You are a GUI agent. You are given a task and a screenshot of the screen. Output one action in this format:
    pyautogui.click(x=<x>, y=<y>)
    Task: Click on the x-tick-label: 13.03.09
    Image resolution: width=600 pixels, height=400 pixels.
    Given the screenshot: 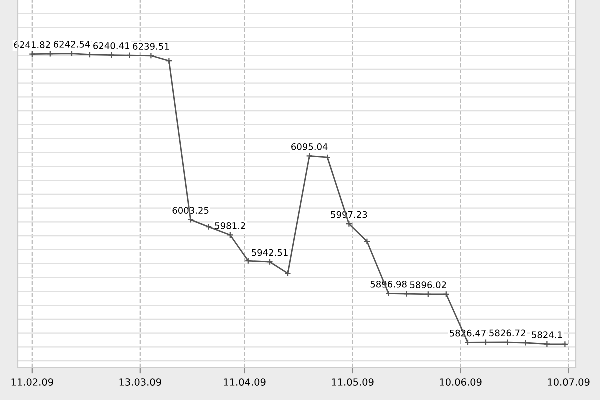 What is the action you would take?
    pyautogui.click(x=141, y=382)
    